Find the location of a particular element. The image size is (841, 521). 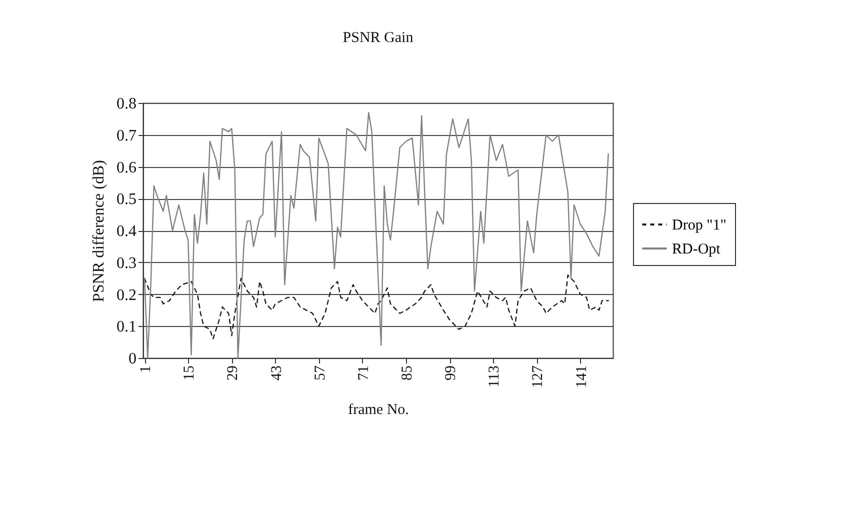

y-tick-label: 0.4 is located at coordinates (126, 231).